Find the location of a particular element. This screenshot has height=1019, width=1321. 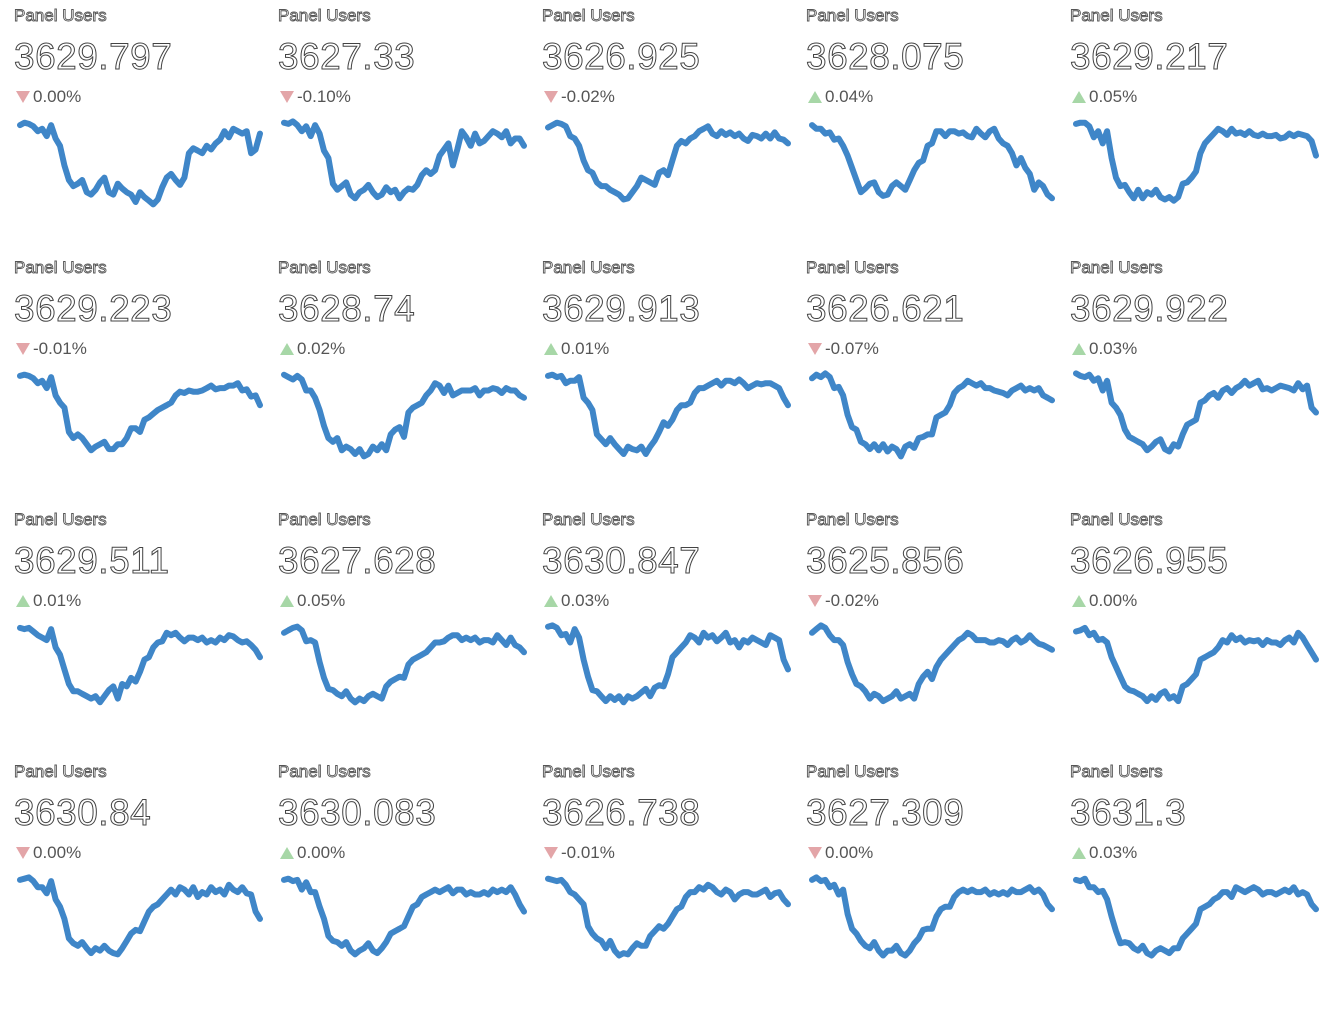

stat-panel: Panel Users 3630.84 0.00% is located at coordinates (145, 887).